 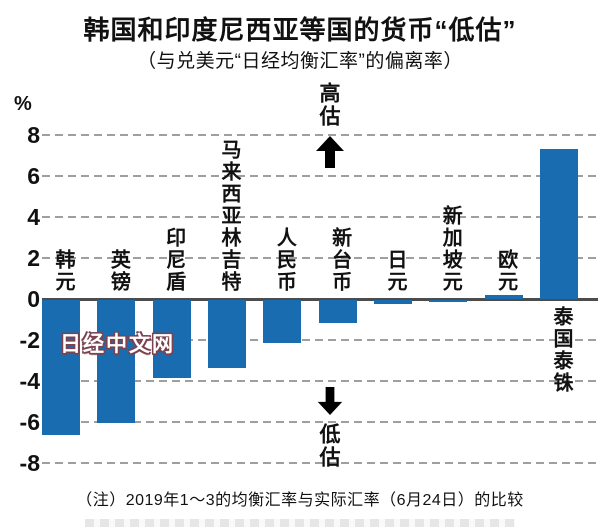 What do you see at coordinates (330, 152) in the screenshot?
I see `up-arrow-icon` at bounding box center [330, 152].